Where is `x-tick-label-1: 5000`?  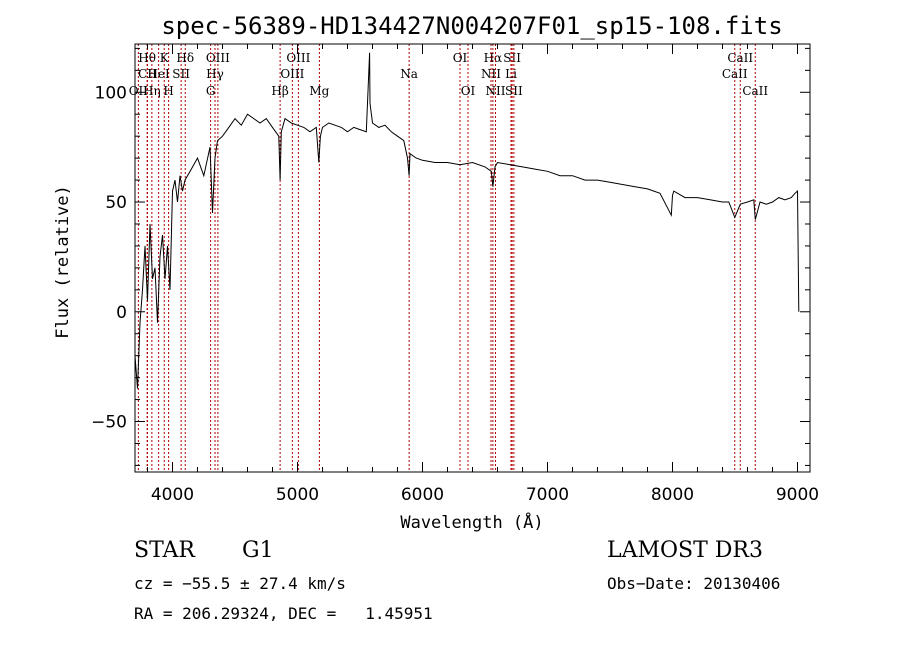
x-tick-label-1: 5000 is located at coordinates (297, 495).